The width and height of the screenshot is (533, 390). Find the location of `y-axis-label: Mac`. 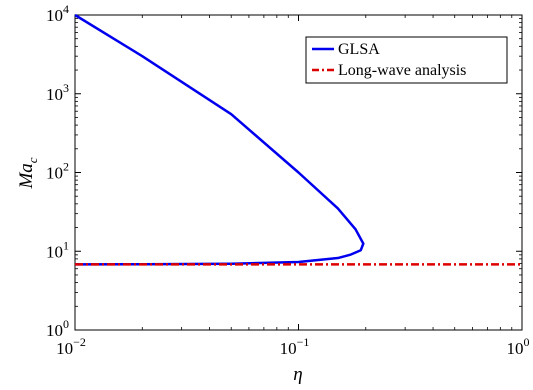

y-axis-label: Mac is located at coordinates (28, 173).